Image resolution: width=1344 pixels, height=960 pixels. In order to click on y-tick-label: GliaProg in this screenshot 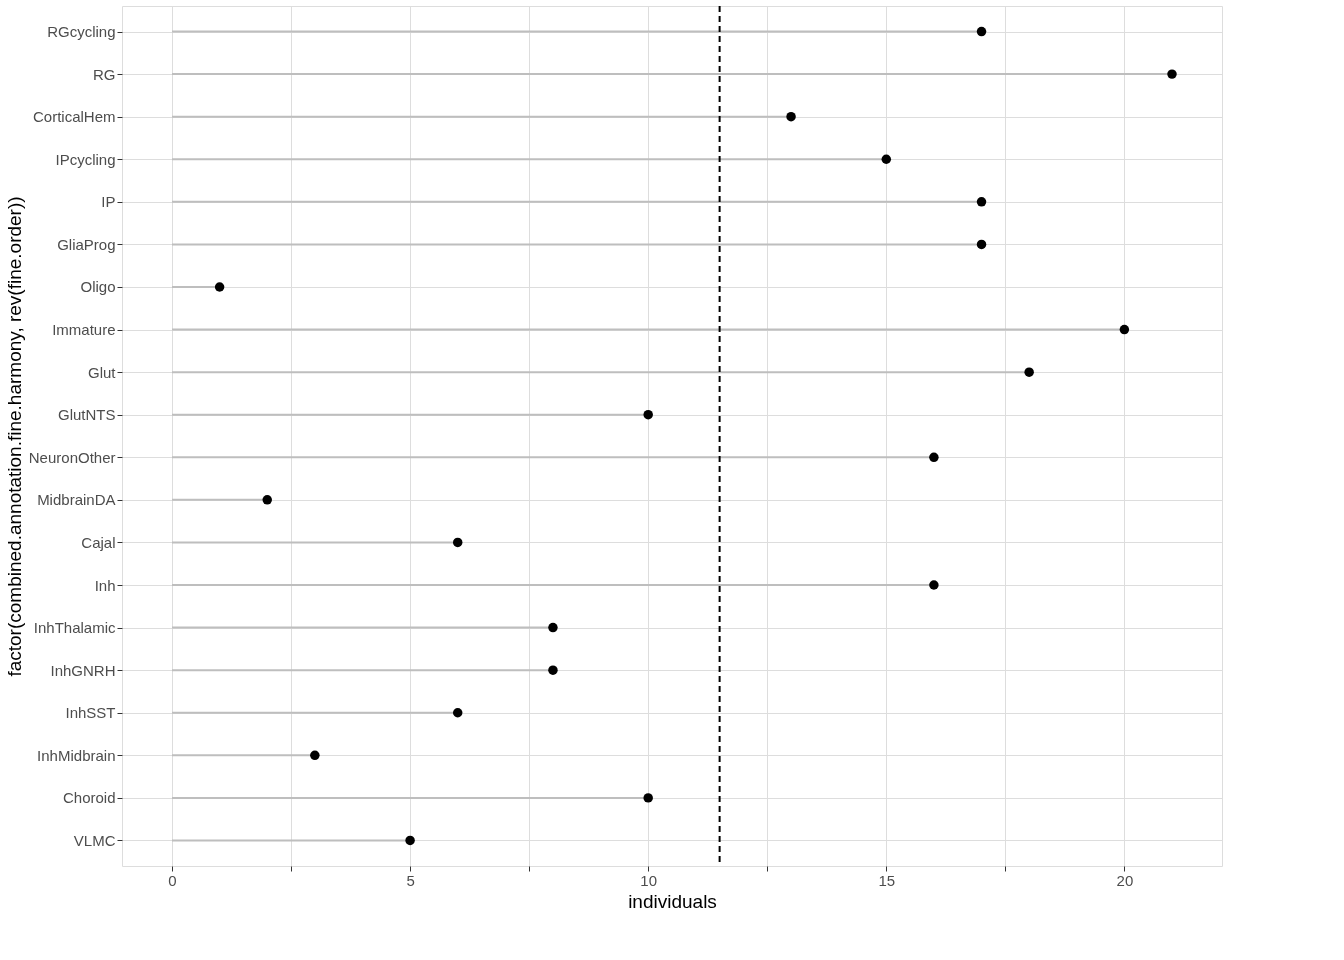, I will do `click(86, 244)`.